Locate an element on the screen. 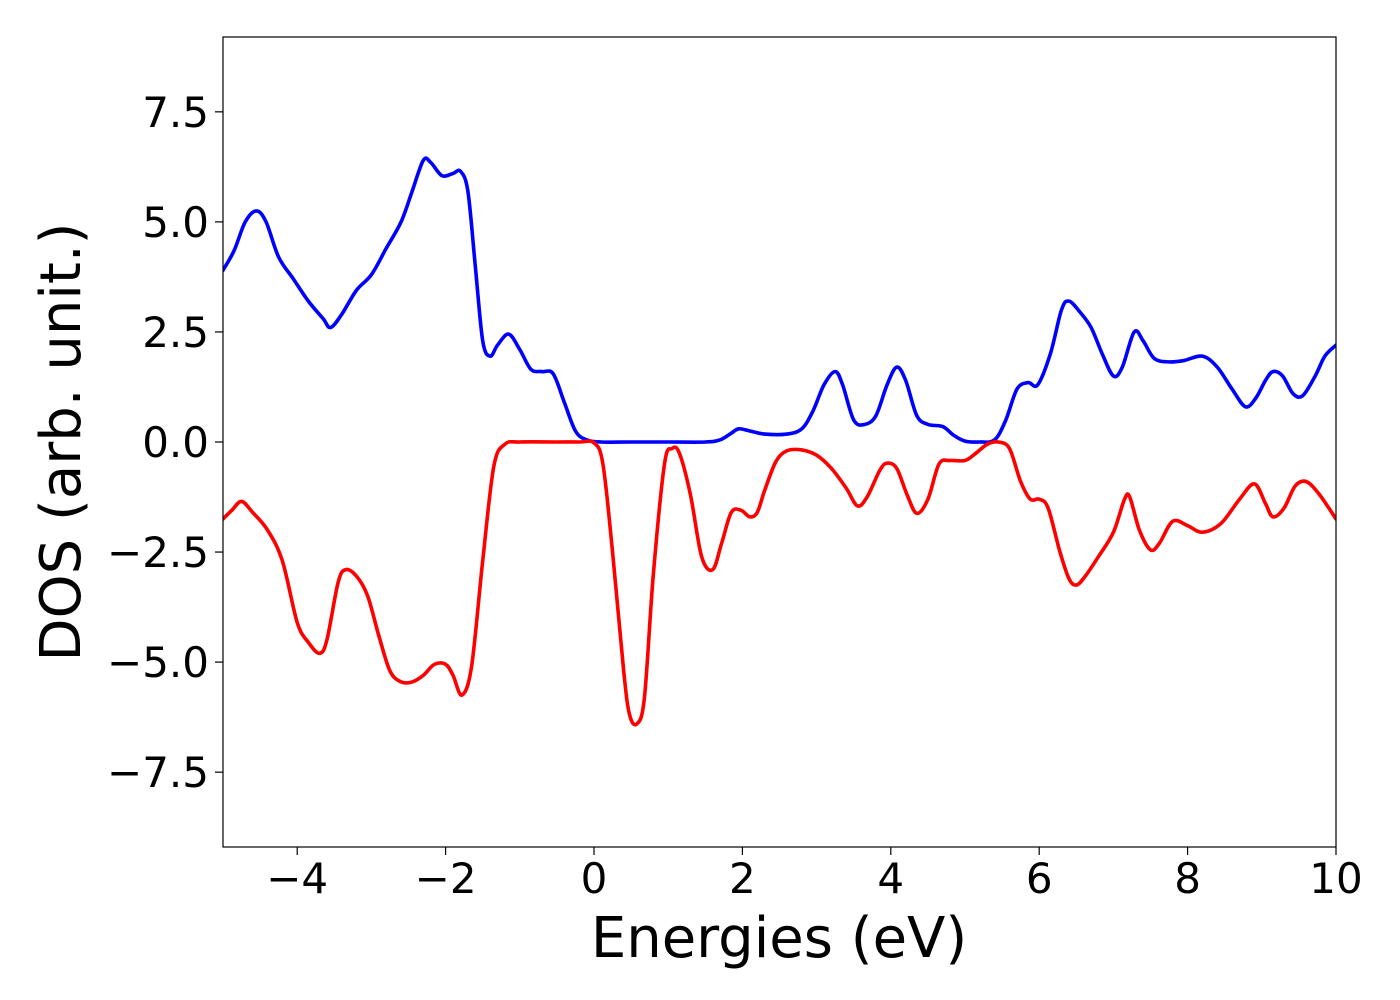 The height and width of the screenshot is (1000, 1400). y-tick-label: 7.5 is located at coordinates (175, 112).